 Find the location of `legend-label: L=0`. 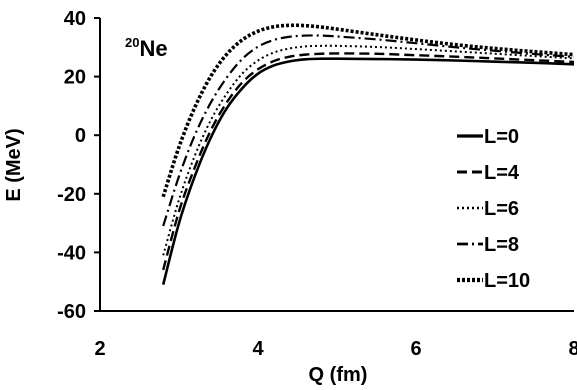

legend-label: L=0 is located at coordinates (501, 137).